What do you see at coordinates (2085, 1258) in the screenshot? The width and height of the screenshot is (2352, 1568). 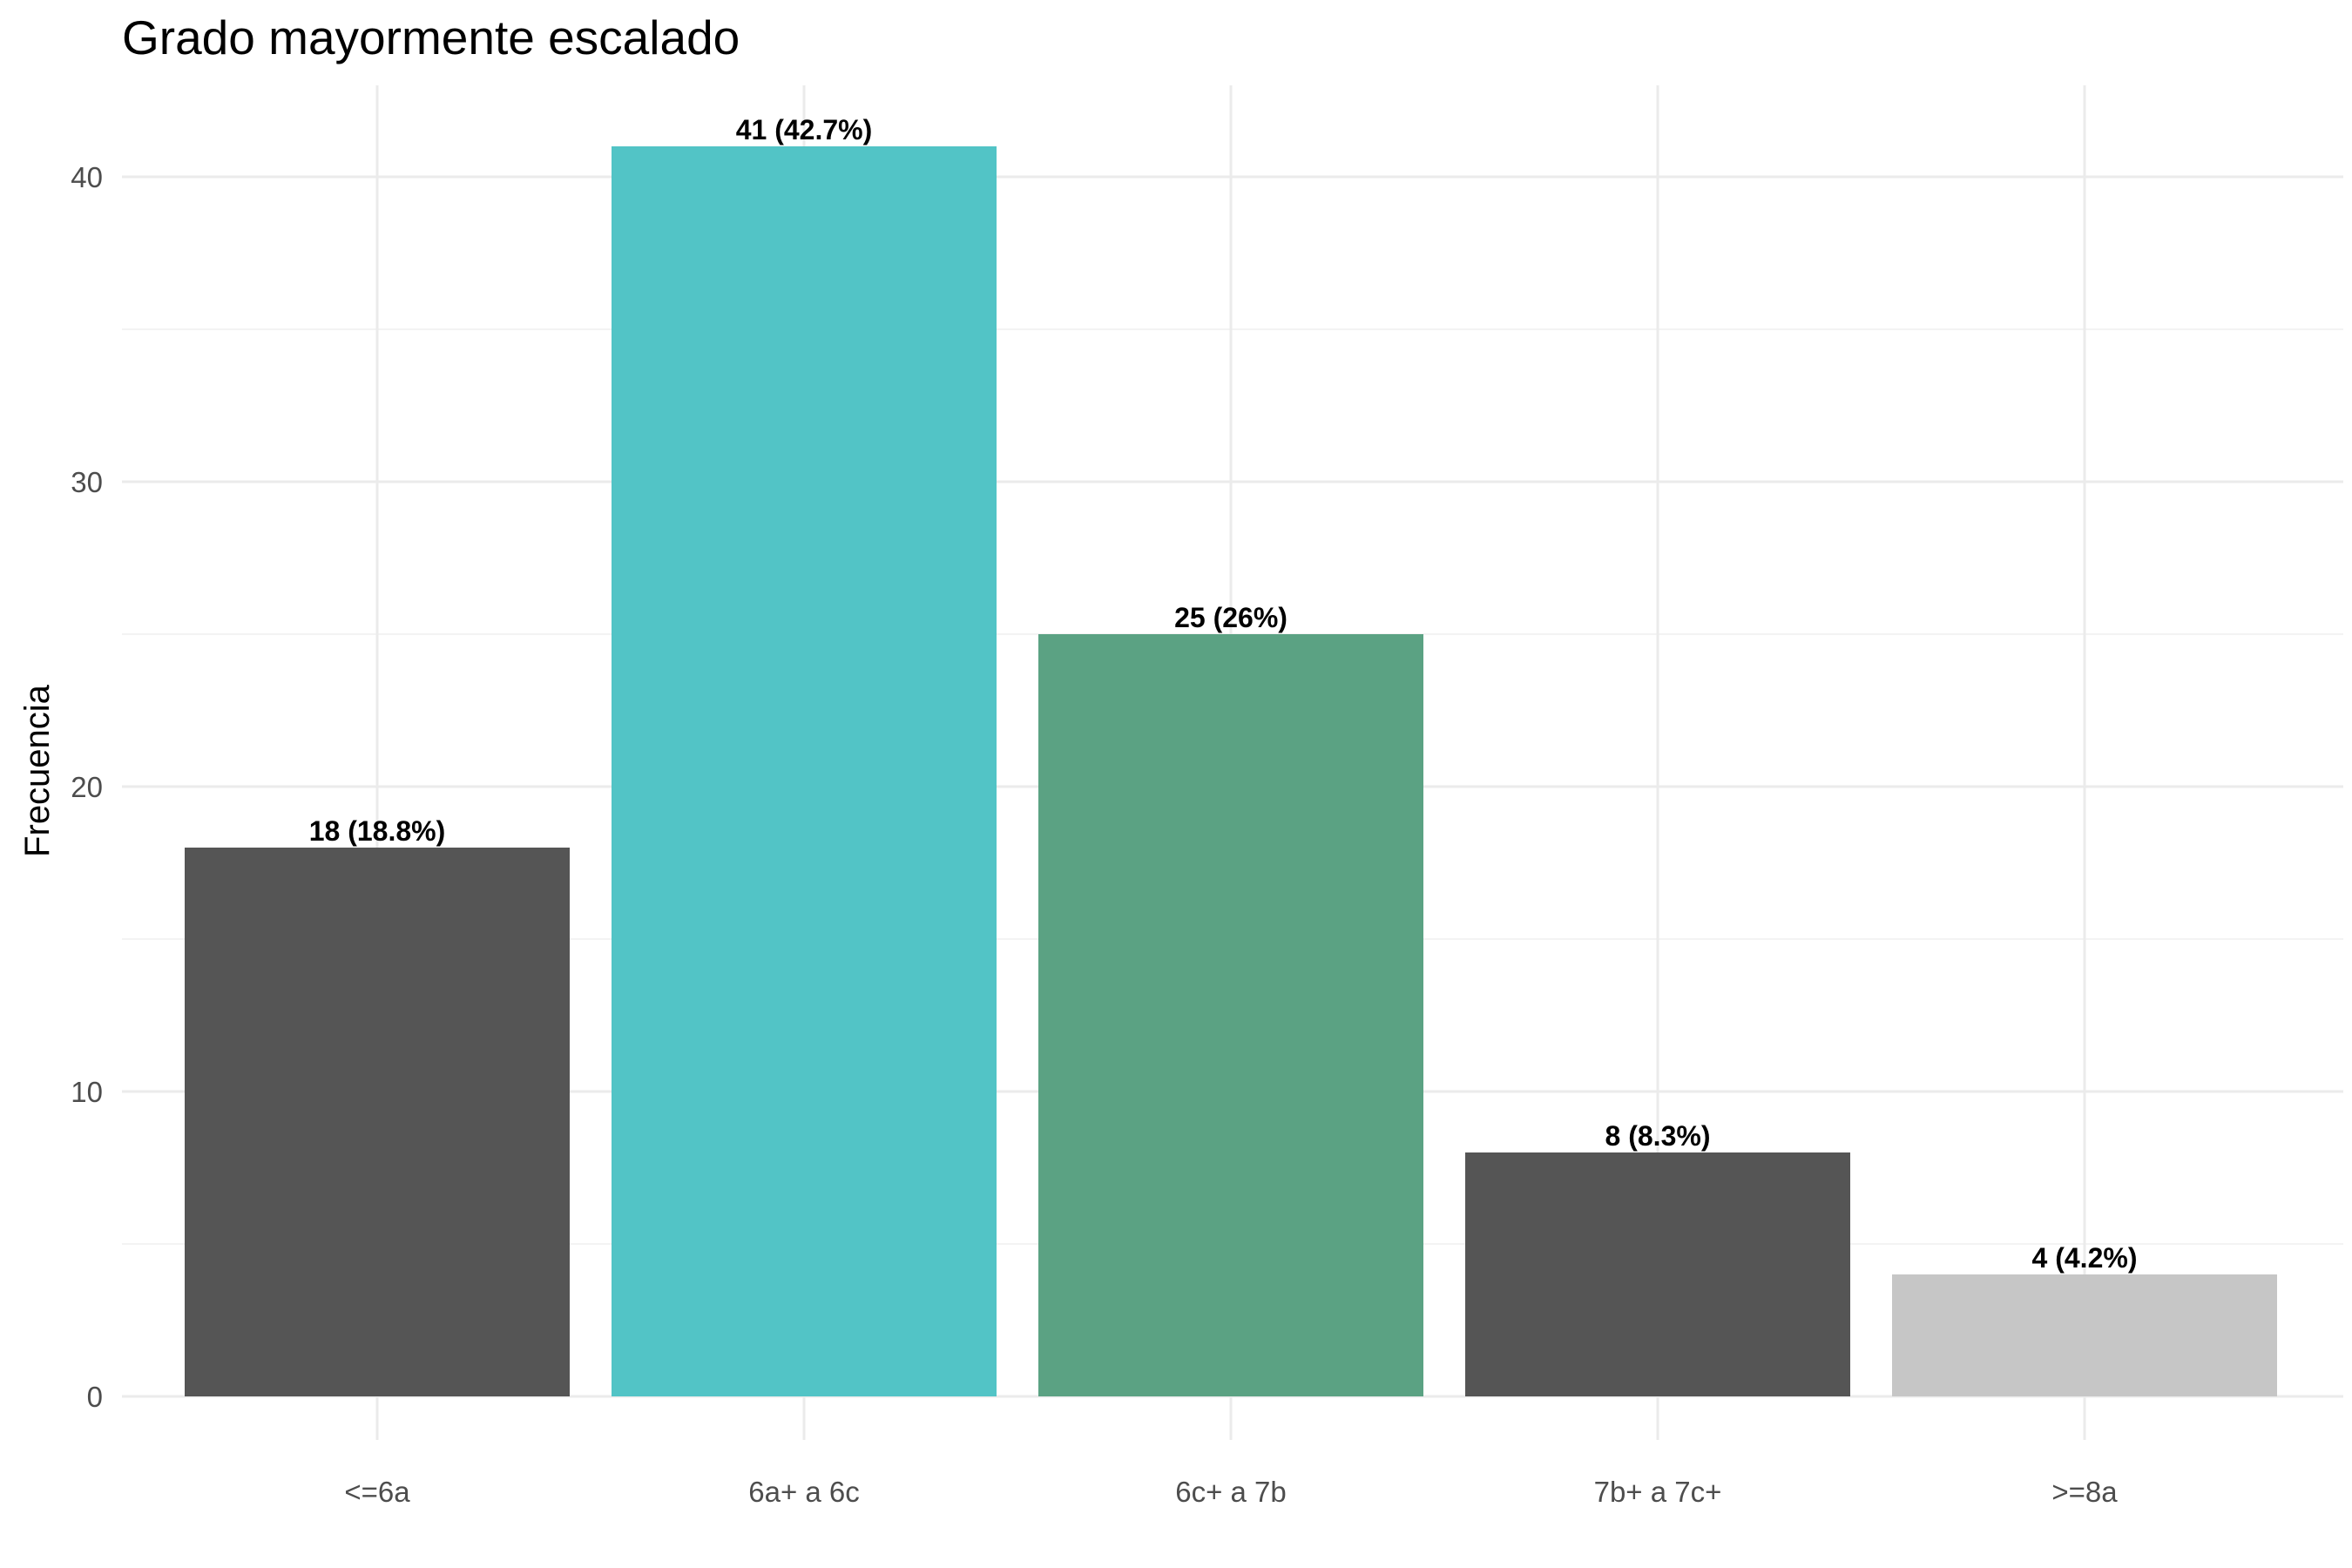 I see `bar-value-label: 4 (4.2%)` at bounding box center [2085, 1258].